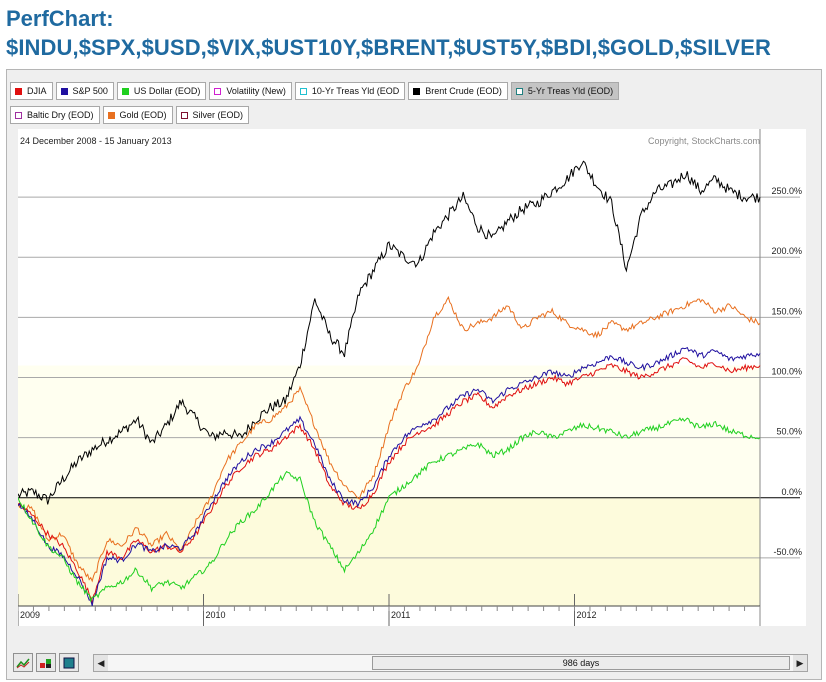 The image size is (826, 682). What do you see at coordinates (143, 115) in the screenshot?
I see `legend-label: Gold (EOD)` at bounding box center [143, 115].